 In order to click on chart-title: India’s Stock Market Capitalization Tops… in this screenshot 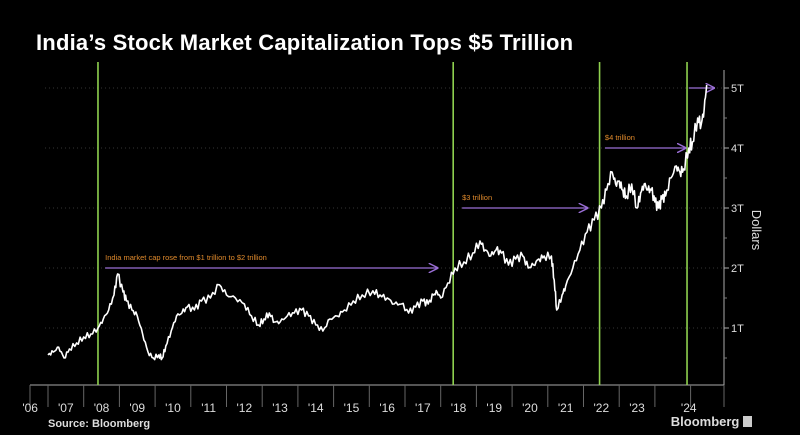, I will do `click(305, 42)`.